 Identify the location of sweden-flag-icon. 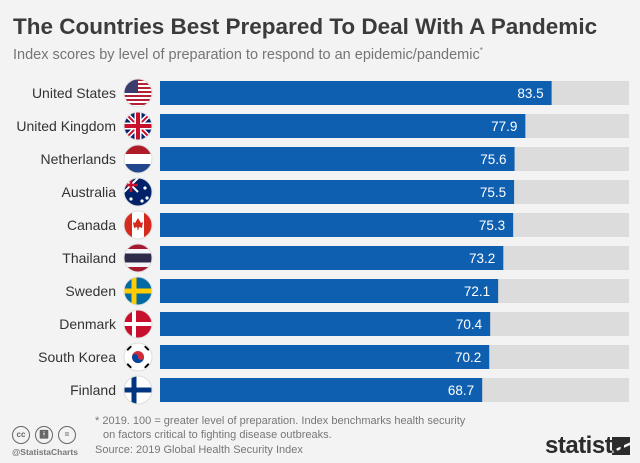
(138, 291).